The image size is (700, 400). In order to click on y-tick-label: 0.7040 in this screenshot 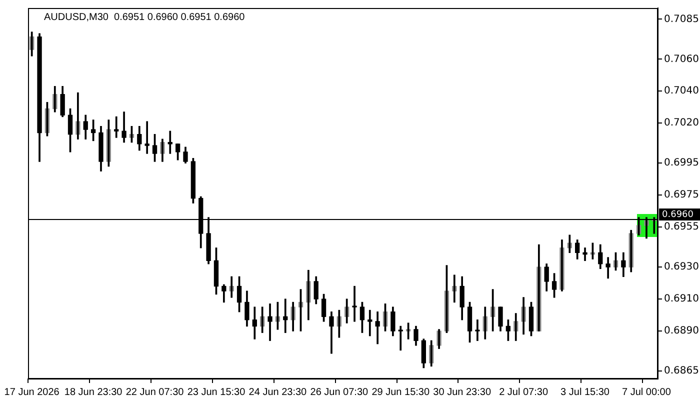, I will do `click(681, 91)`.